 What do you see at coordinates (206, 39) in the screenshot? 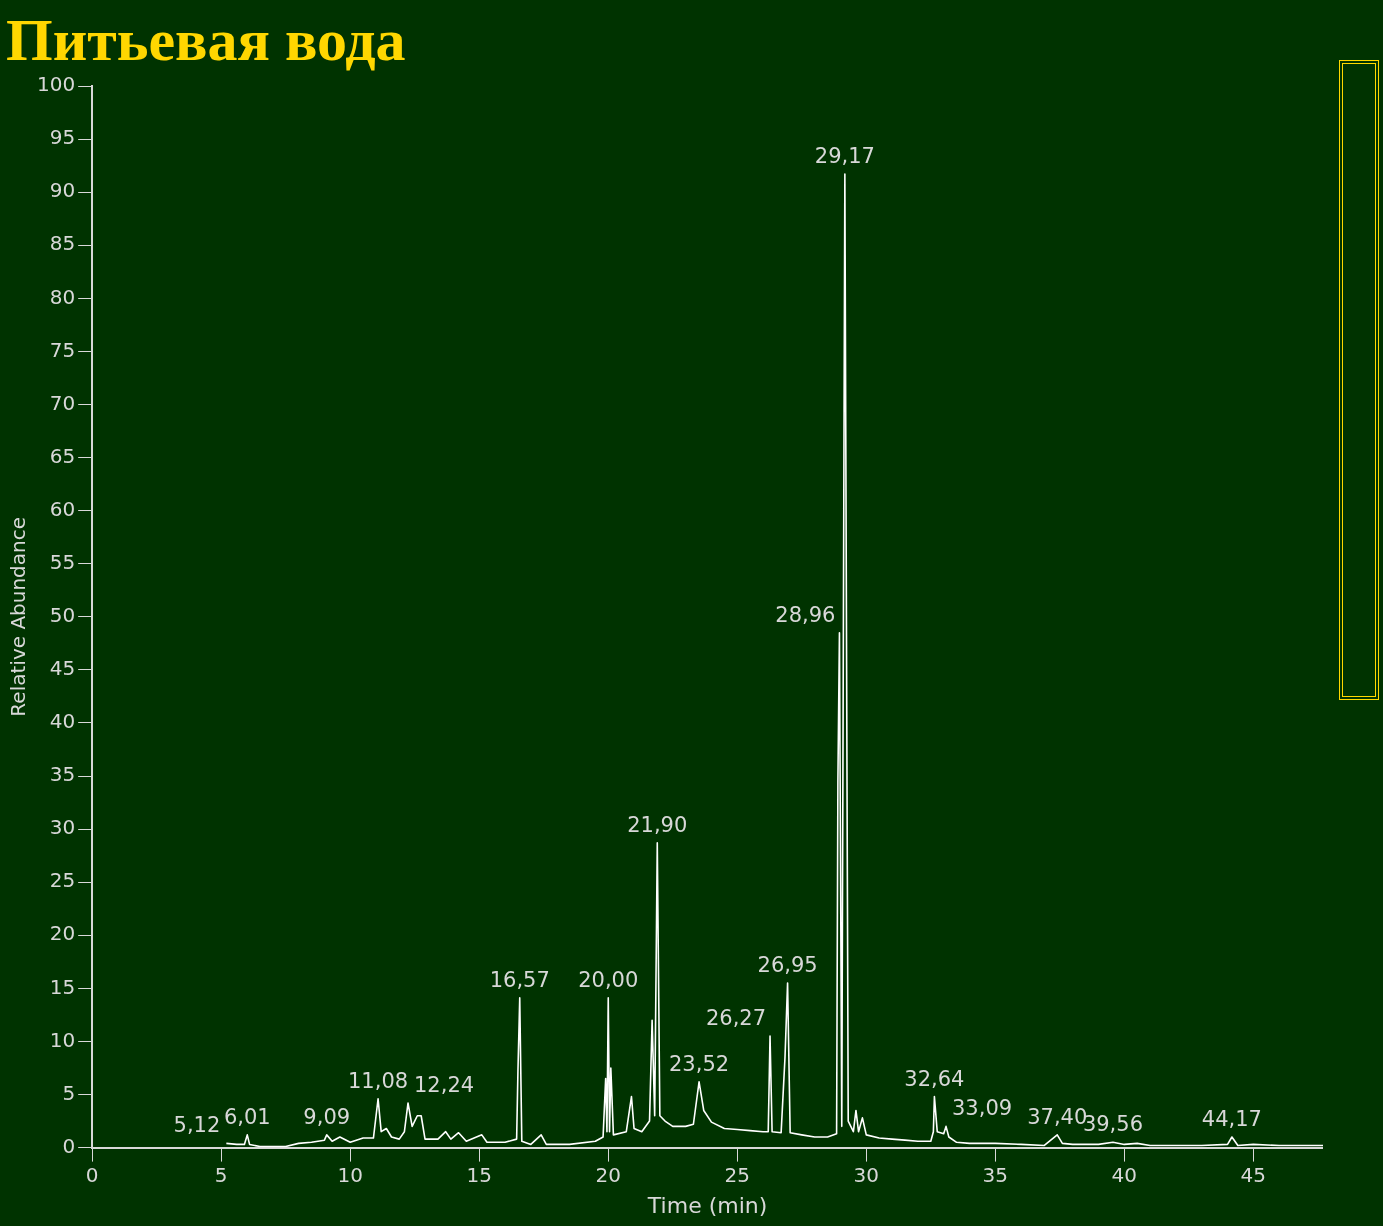
I see `chart-title: Питьевая вода` at bounding box center [206, 39].